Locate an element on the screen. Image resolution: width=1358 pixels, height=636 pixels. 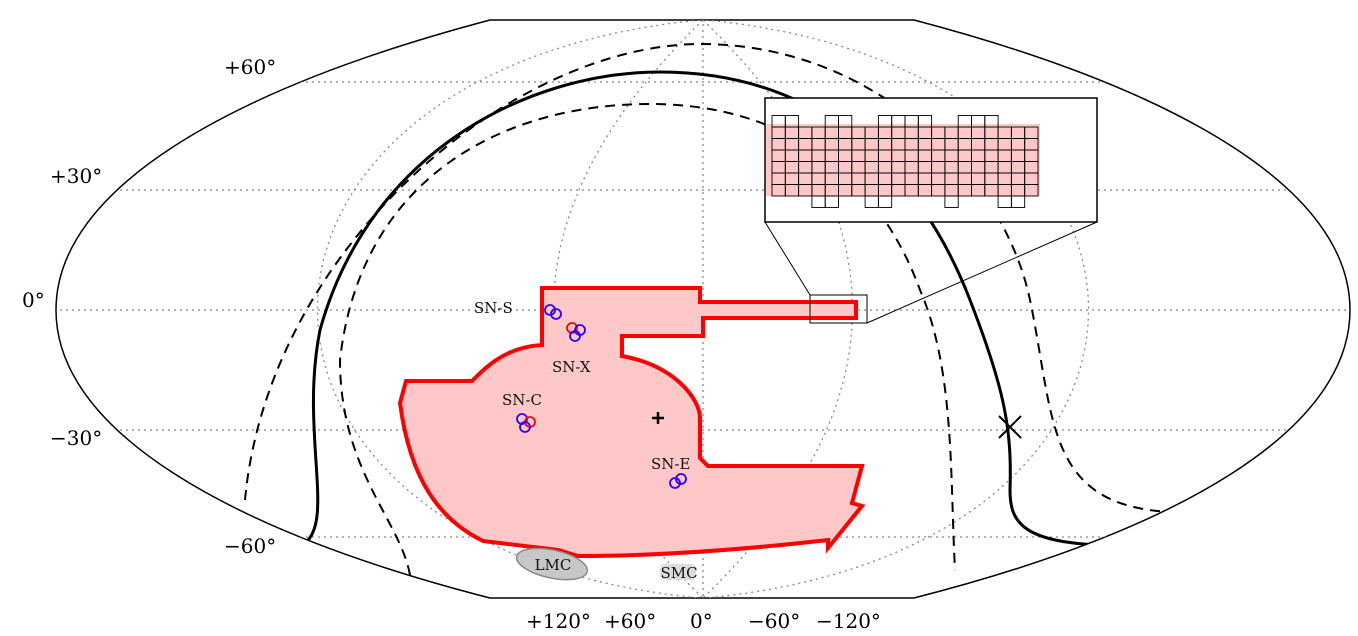
lon-label-minus-60: −60° is located at coordinates (774, 621).